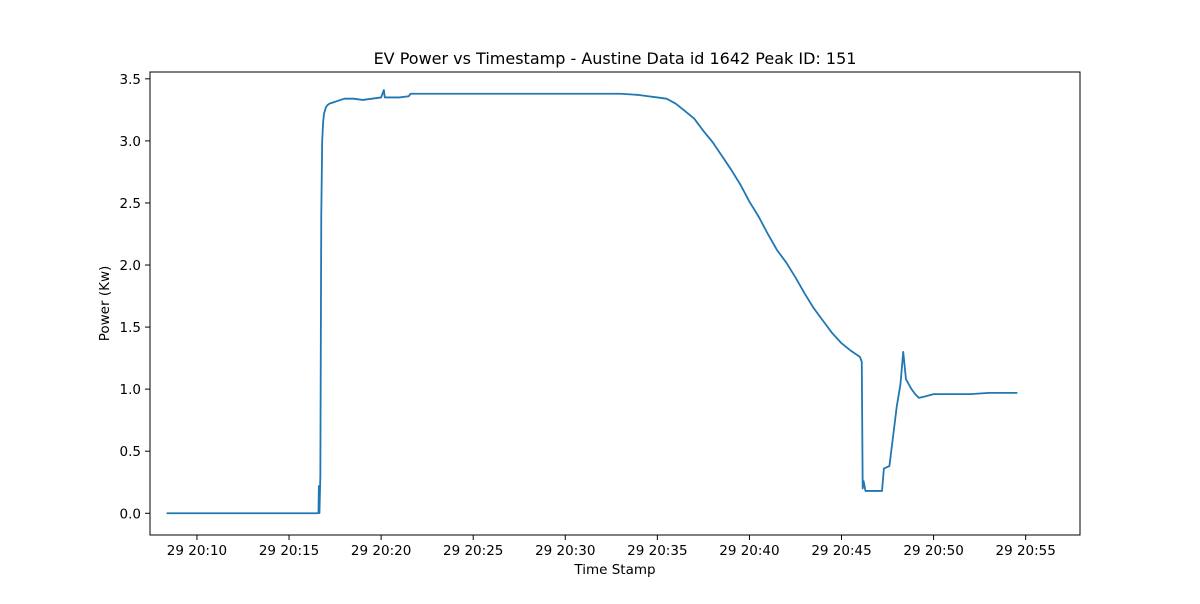  I want to click on y-tick-label: 0.5, so click(130, 452).